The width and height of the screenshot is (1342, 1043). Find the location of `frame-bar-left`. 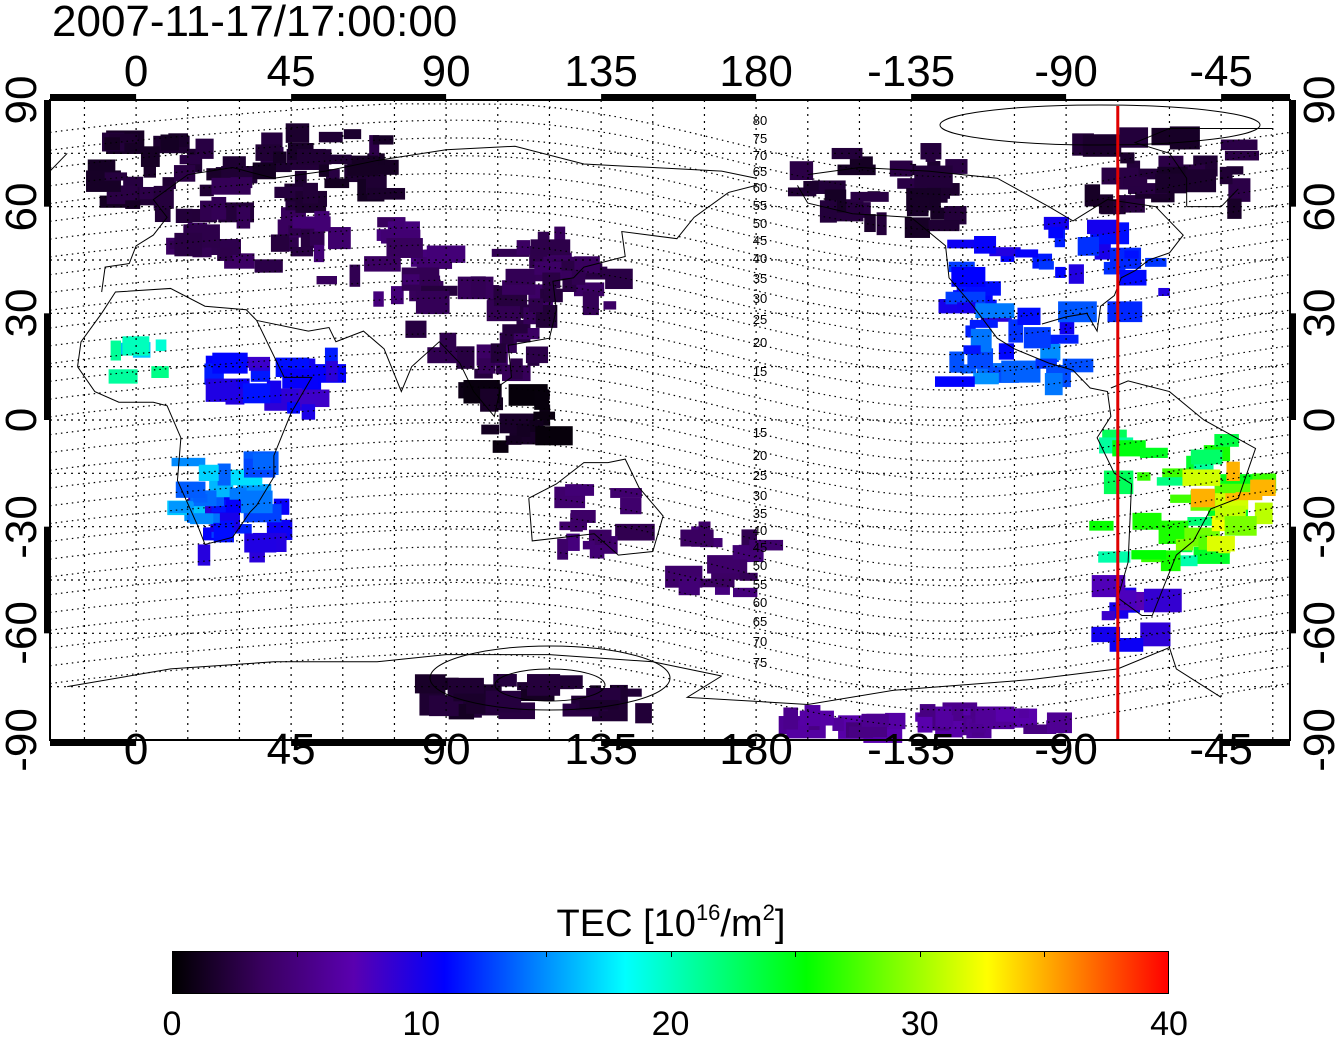

frame-bar-left is located at coordinates (47, 580).